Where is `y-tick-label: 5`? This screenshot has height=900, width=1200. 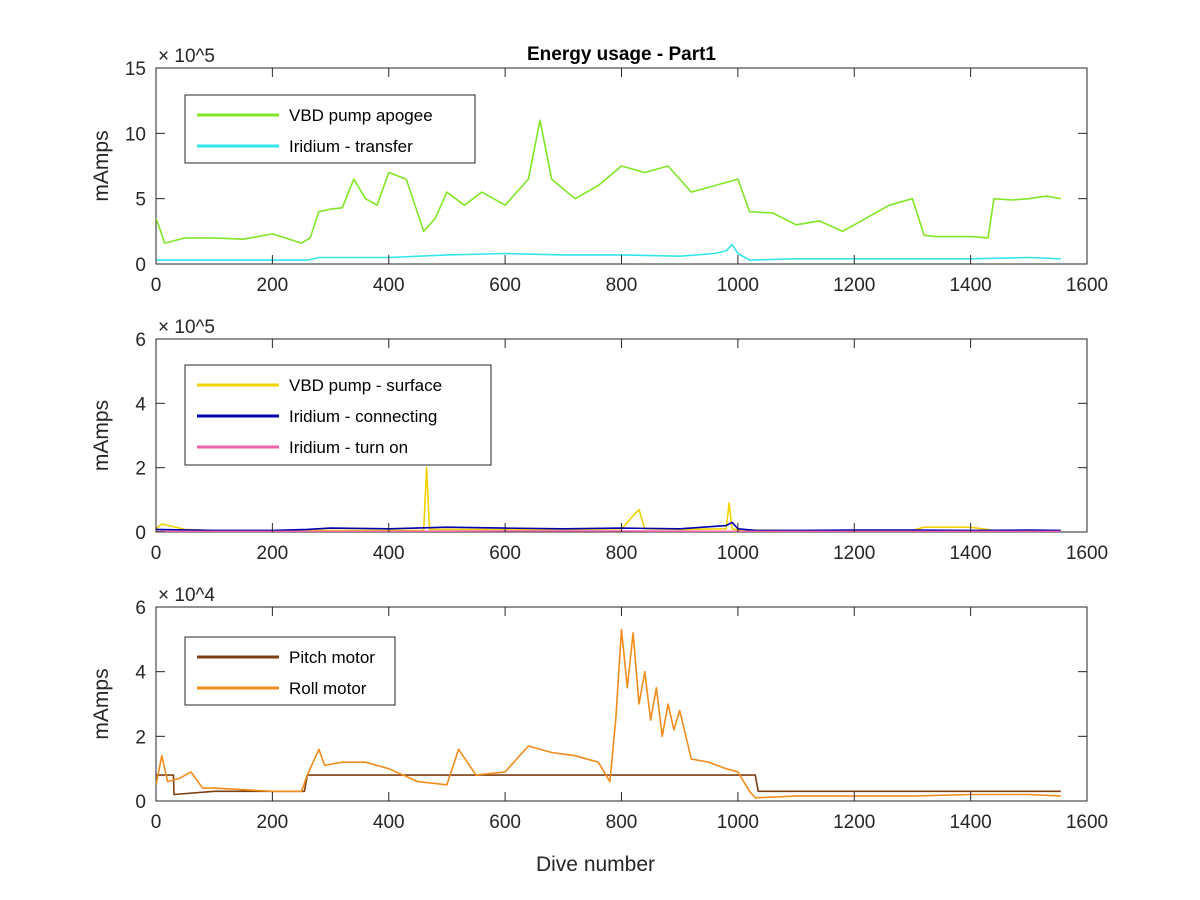
y-tick-label: 5 is located at coordinates (140, 200).